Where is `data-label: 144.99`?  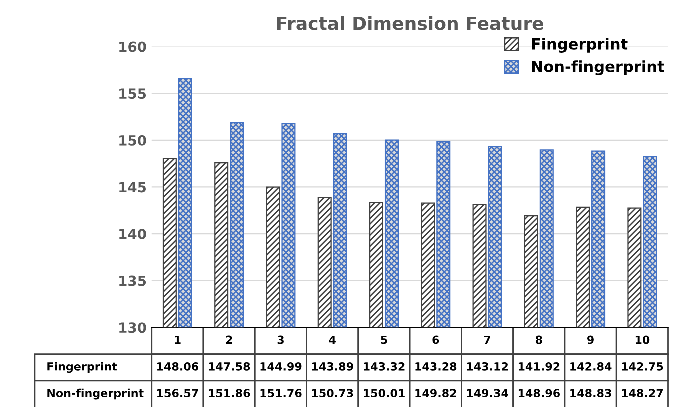 data-label: 144.99 is located at coordinates (281, 366).